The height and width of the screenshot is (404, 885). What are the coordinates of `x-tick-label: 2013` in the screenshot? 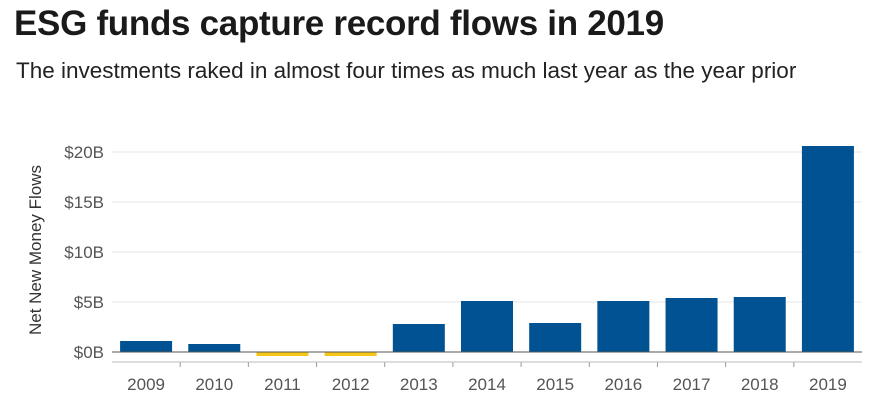 It's located at (419, 384).